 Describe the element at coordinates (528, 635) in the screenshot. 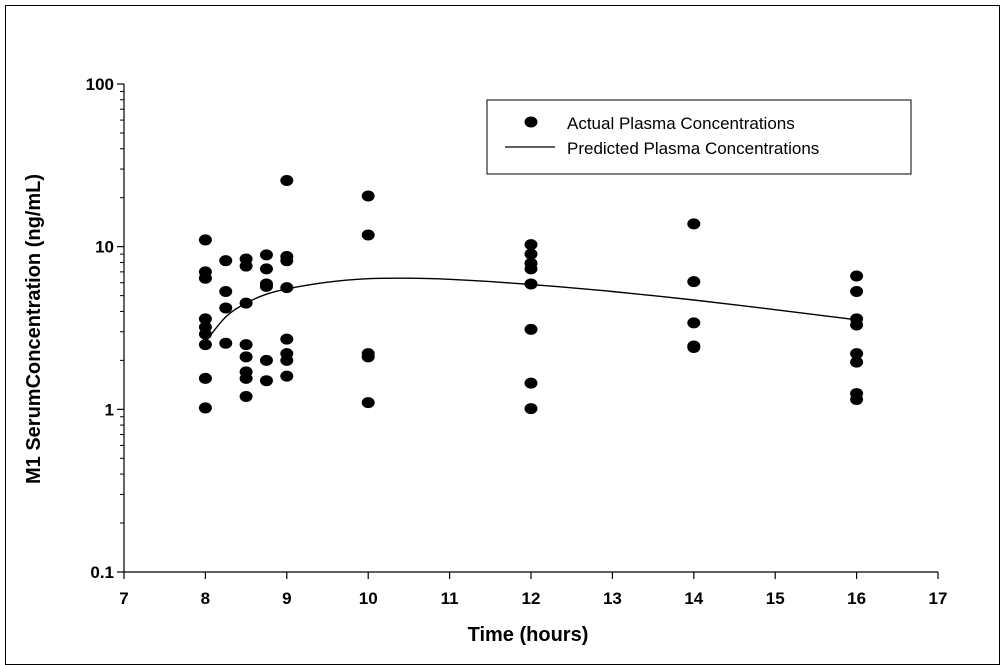

I see `x-axis-label: Time (hours)` at that location.